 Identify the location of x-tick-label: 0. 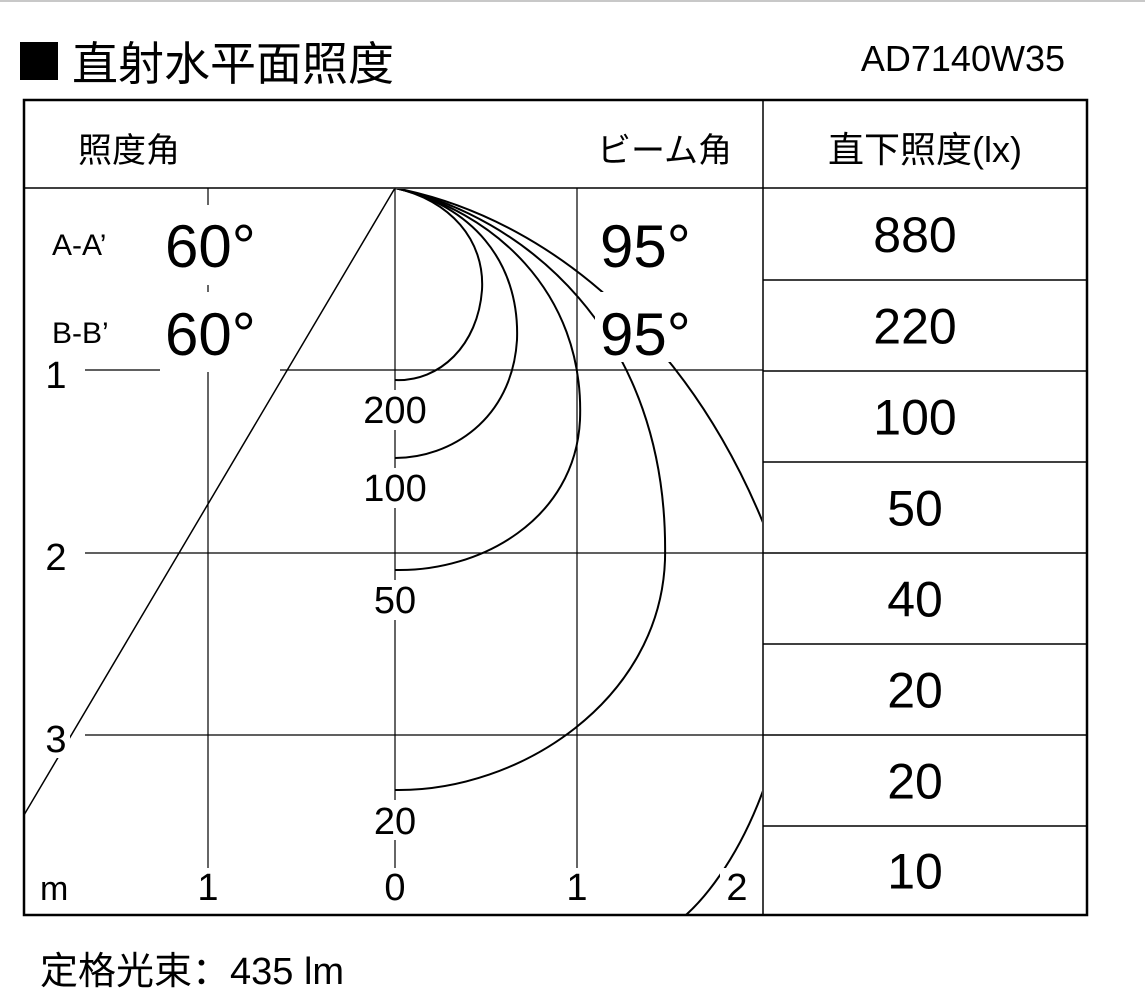
(394, 888).